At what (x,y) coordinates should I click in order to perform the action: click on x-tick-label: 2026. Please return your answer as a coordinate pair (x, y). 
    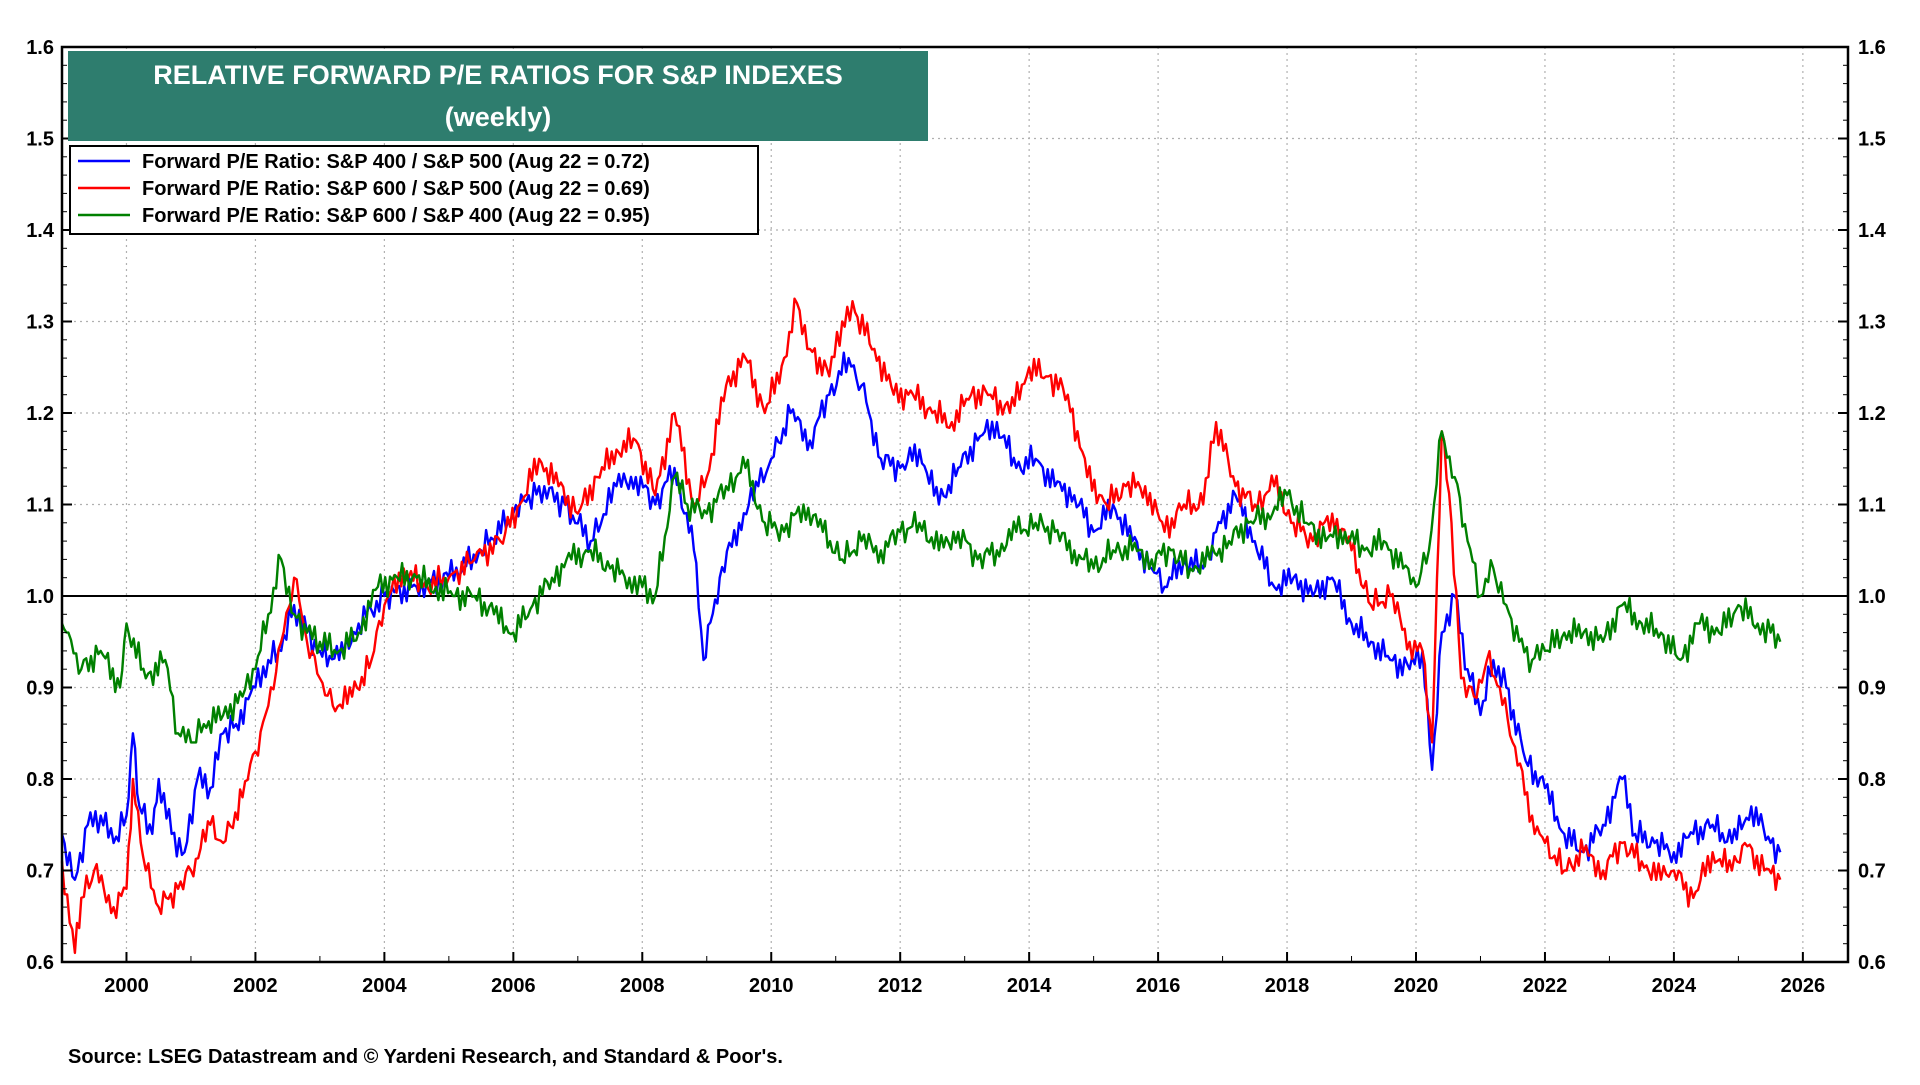
    Looking at the image, I should click on (1803, 986).